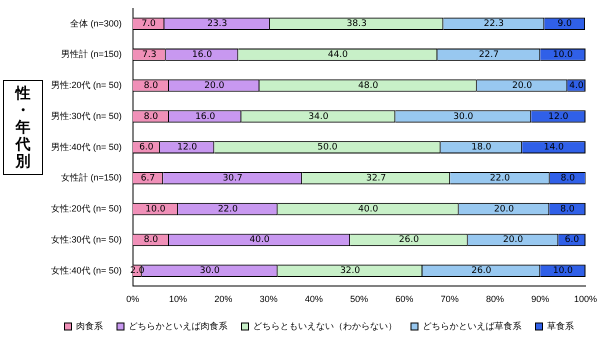 The image size is (600, 345). Describe the element at coordinates (325, 325) in the screenshot. I see `legend-label: どちらともいえない（わからない）` at that location.